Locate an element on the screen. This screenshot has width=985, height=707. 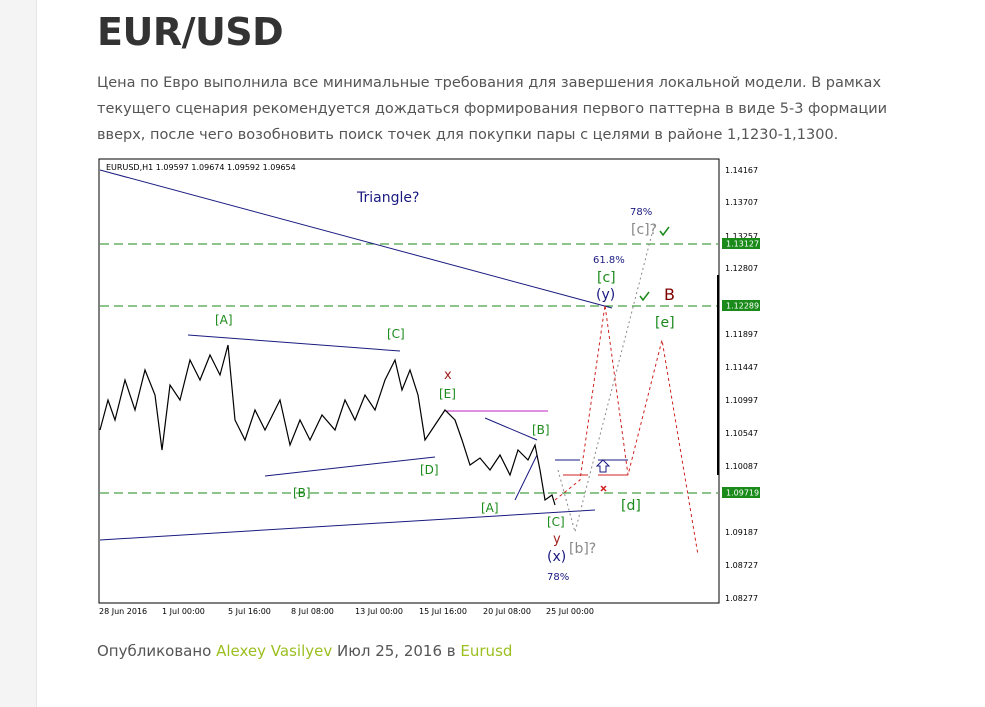
annotation: B is located at coordinates (669, 294).